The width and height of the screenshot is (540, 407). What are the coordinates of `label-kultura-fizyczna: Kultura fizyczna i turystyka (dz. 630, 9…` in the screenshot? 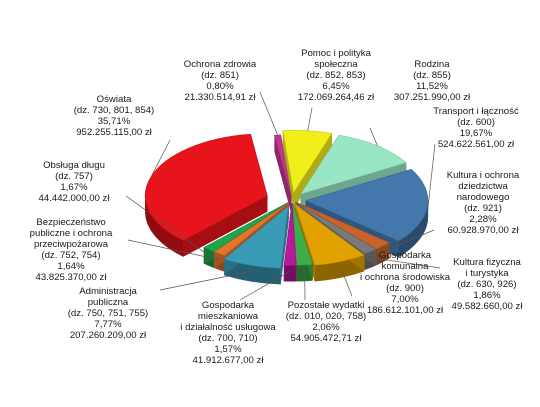 It's located at (487, 284).